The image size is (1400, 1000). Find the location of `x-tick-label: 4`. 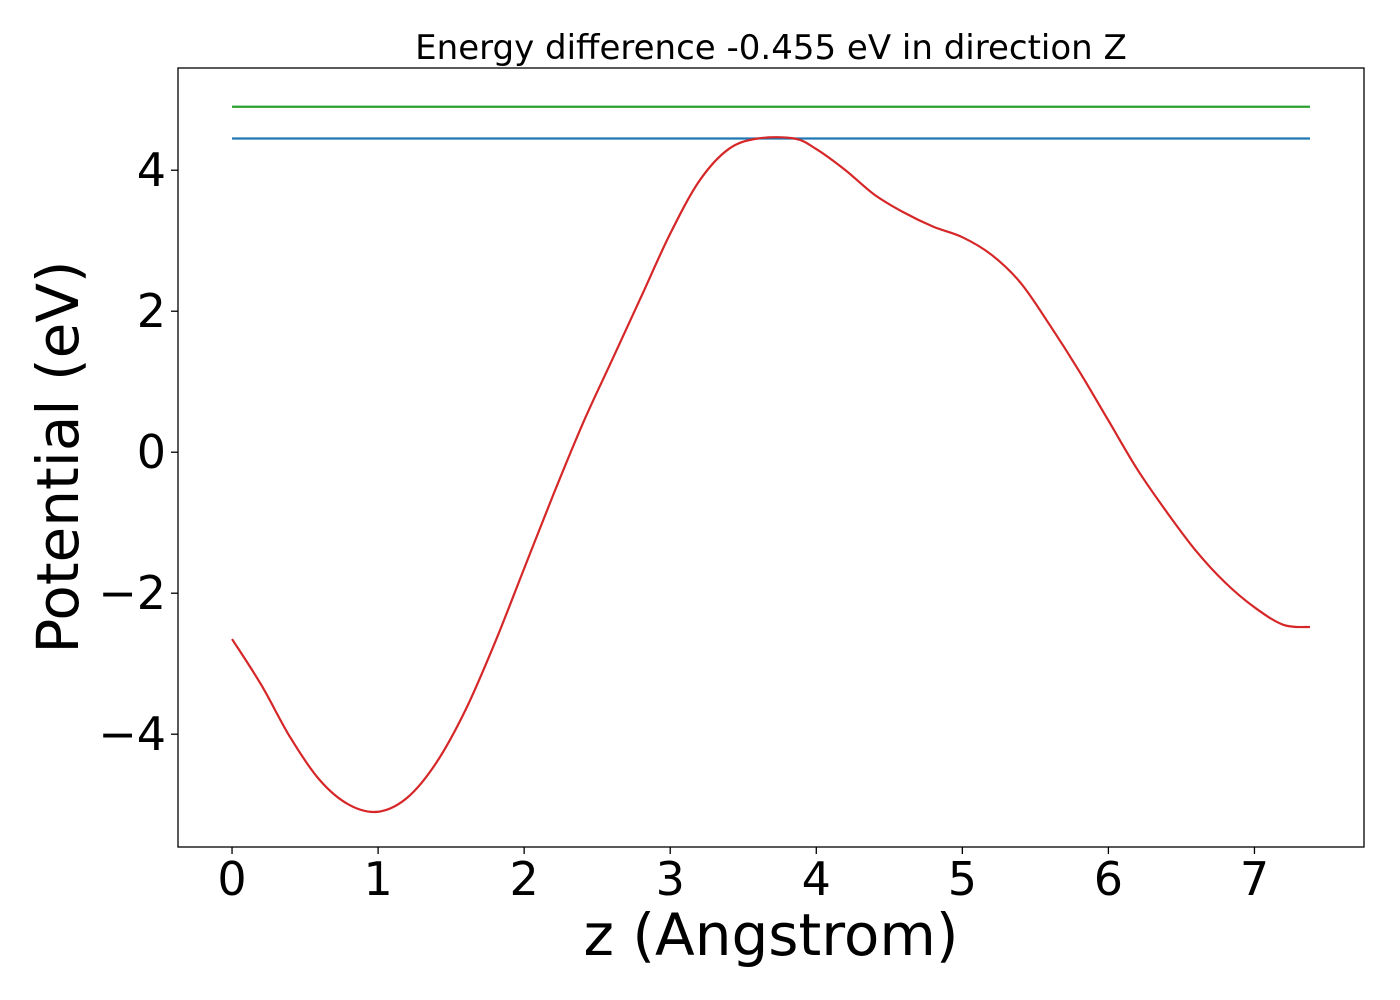

x-tick-label: 4 is located at coordinates (816, 879).